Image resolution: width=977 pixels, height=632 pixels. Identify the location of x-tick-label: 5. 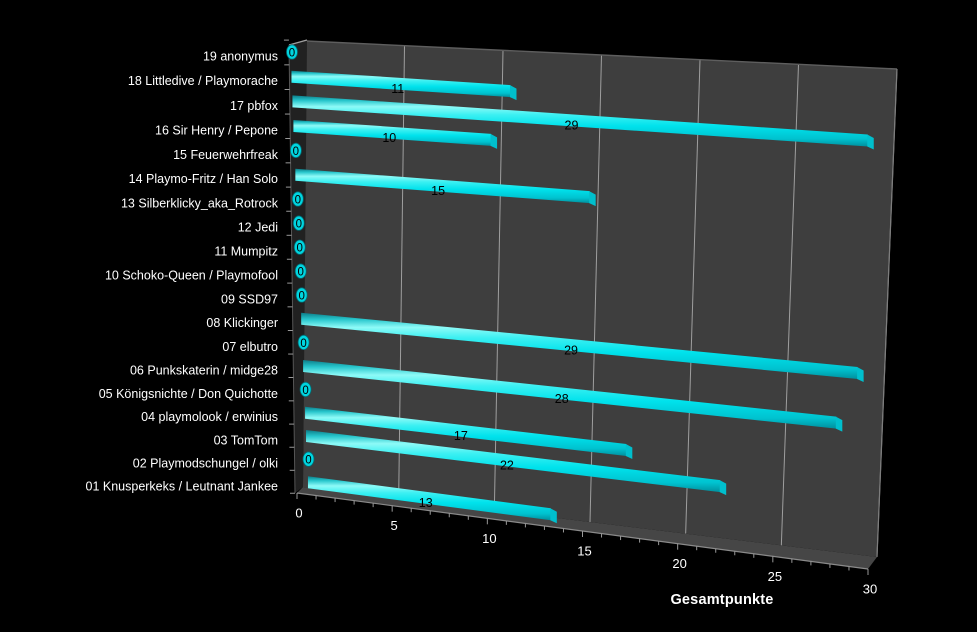
(394, 525).